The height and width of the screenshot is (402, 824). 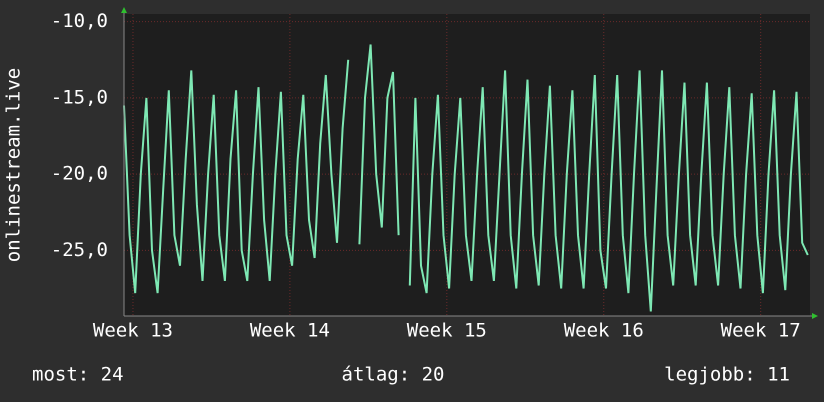 I want to click on footer-average: átlag: 20, so click(x=393, y=375).